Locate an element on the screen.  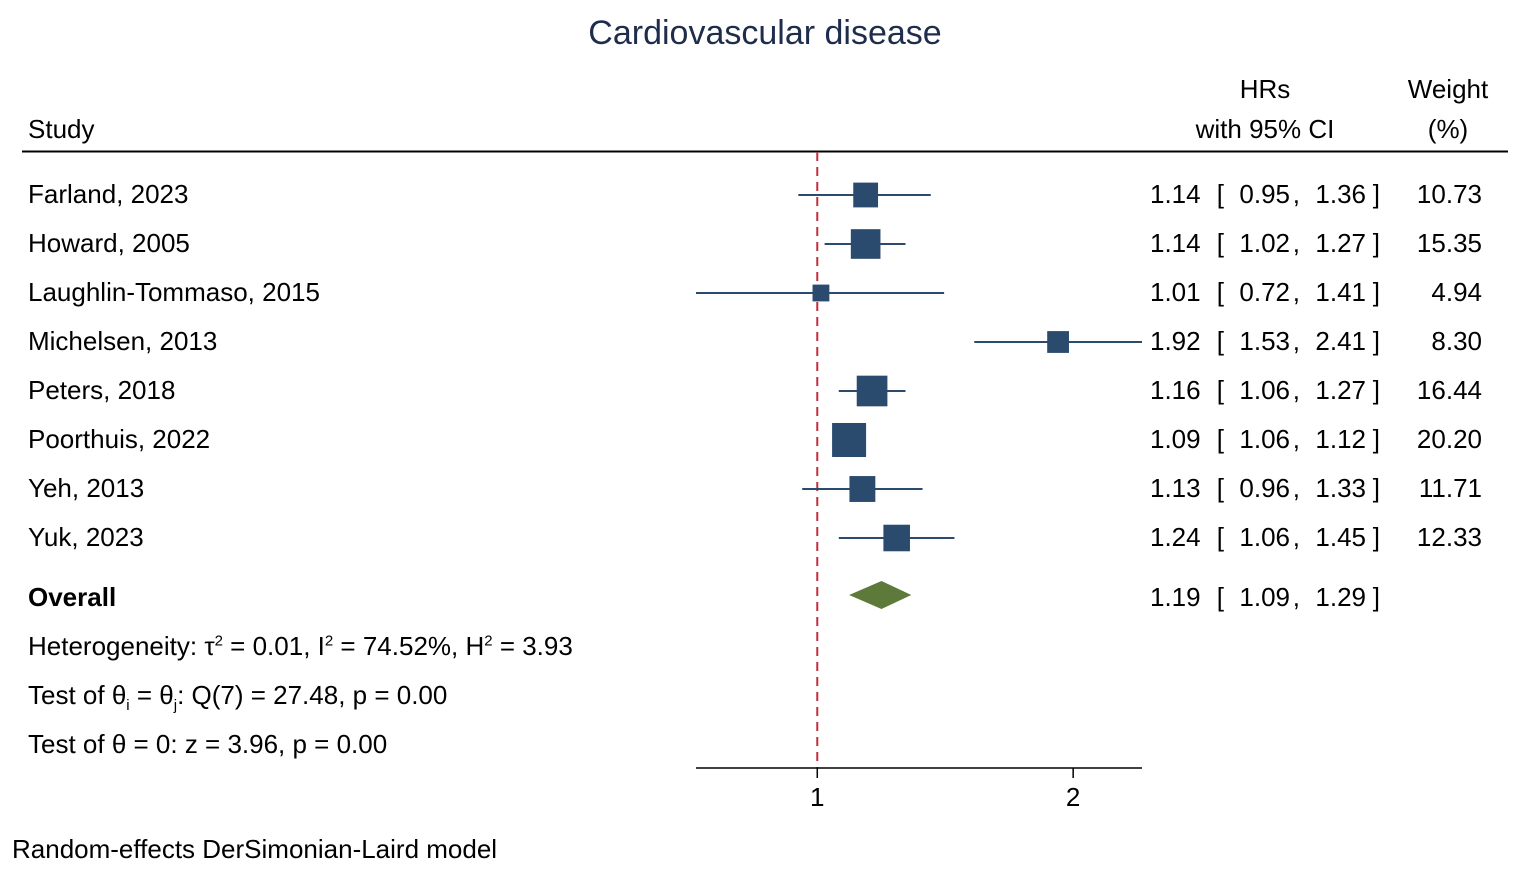
study-ci-lower: 0.95 is located at coordinates (1264, 194).